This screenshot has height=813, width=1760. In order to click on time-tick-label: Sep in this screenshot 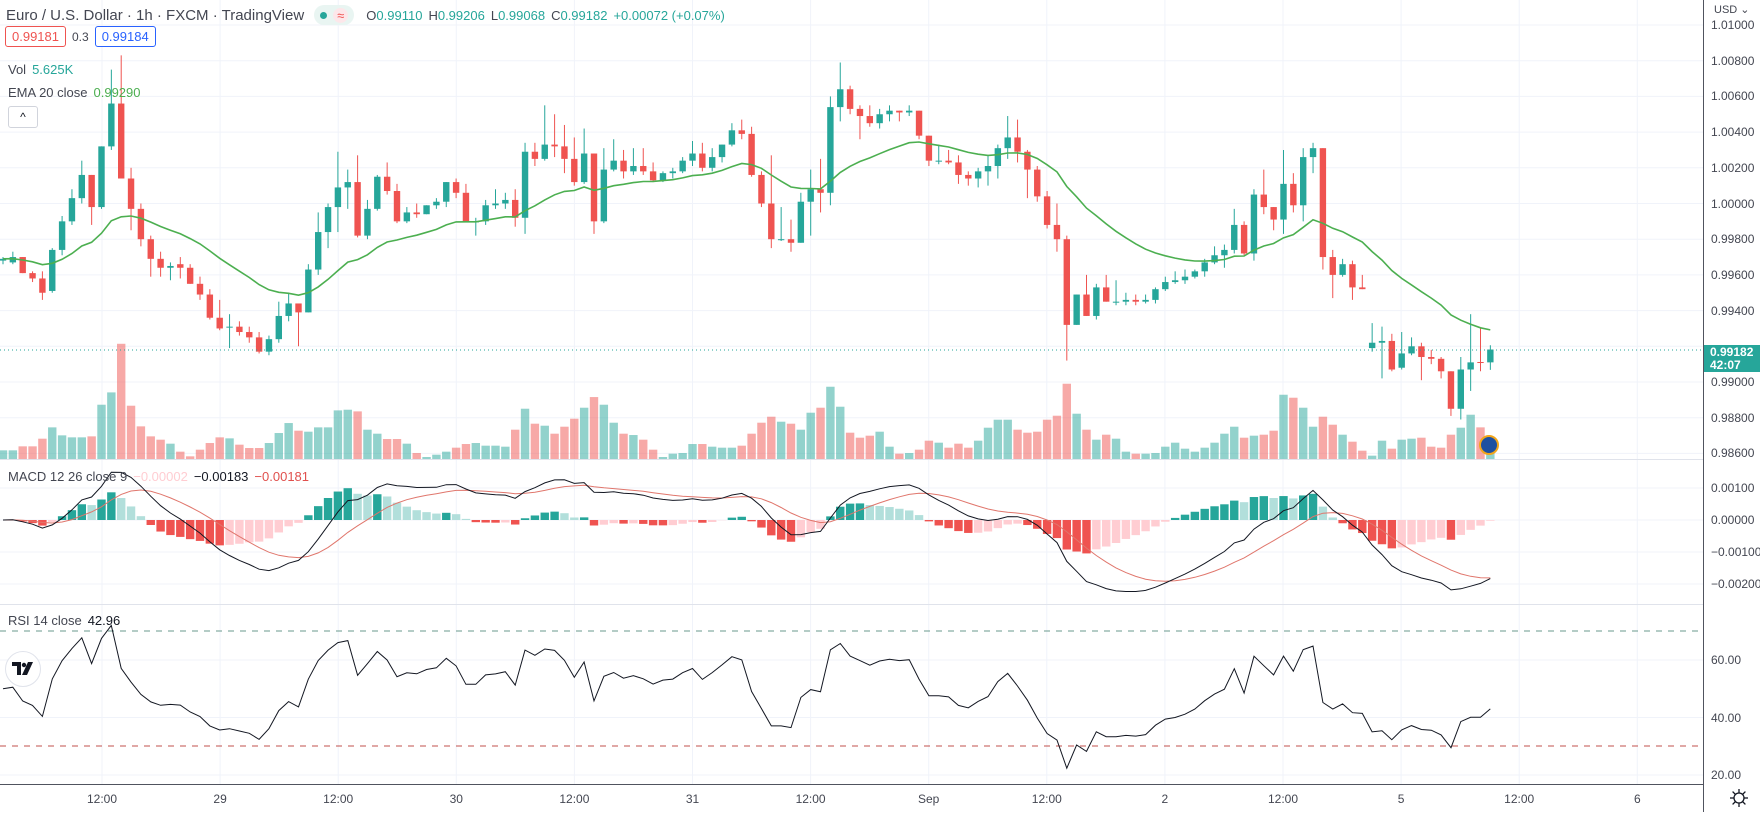, I will do `click(928, 799)`.